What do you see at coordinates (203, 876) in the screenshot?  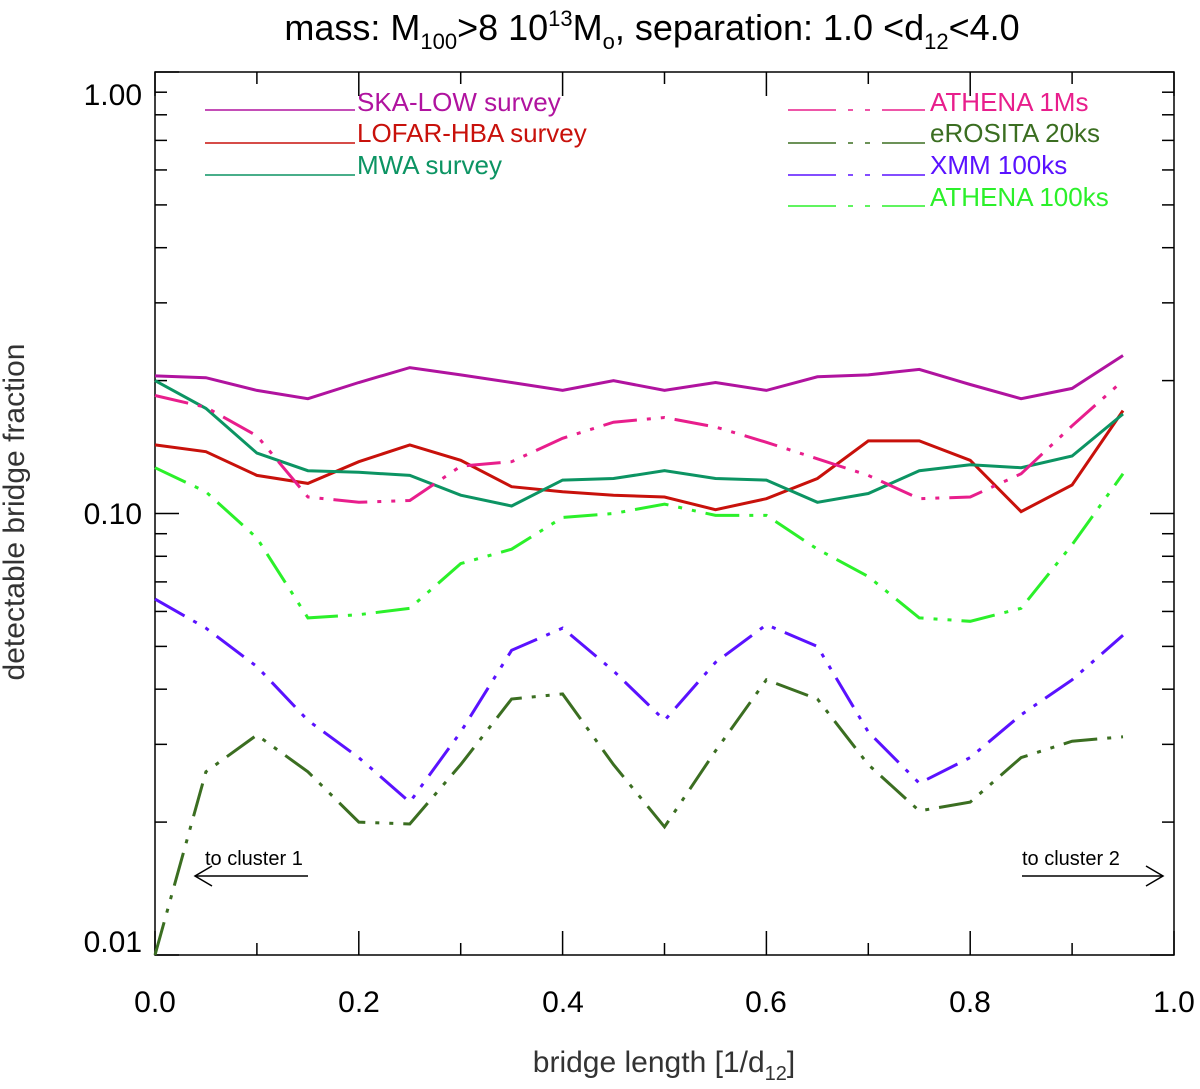 I see `arrowhead-left-icon` at bounding box center [203, 876].